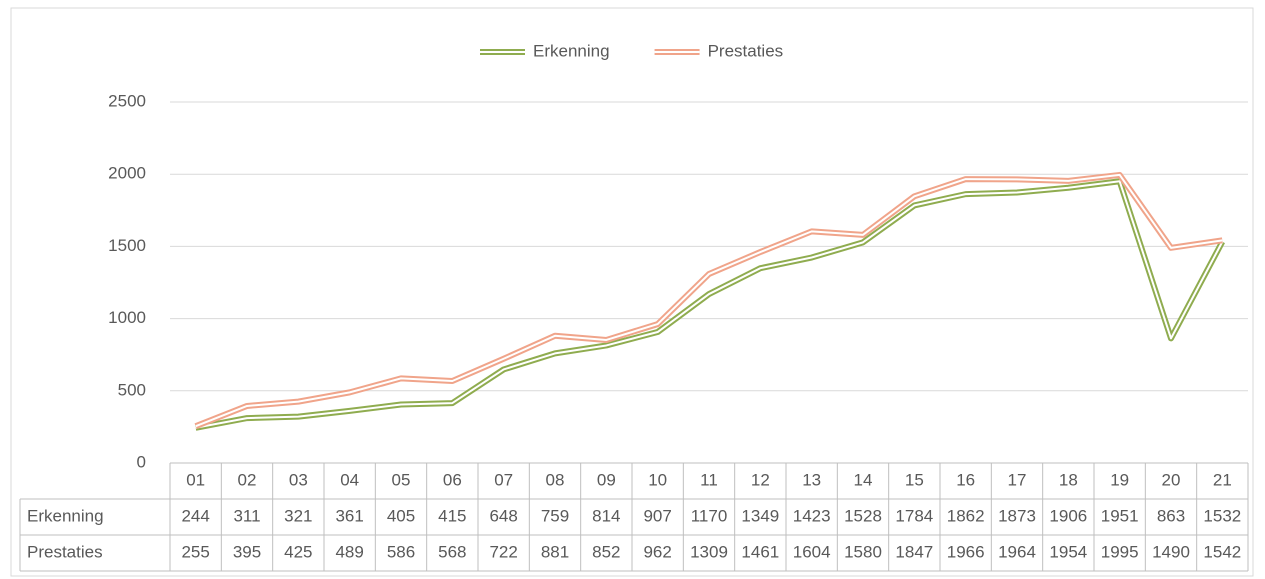  Describe the element at coordinates (966, 515) in the screenshot. I see `table-value: 1862` at that location.